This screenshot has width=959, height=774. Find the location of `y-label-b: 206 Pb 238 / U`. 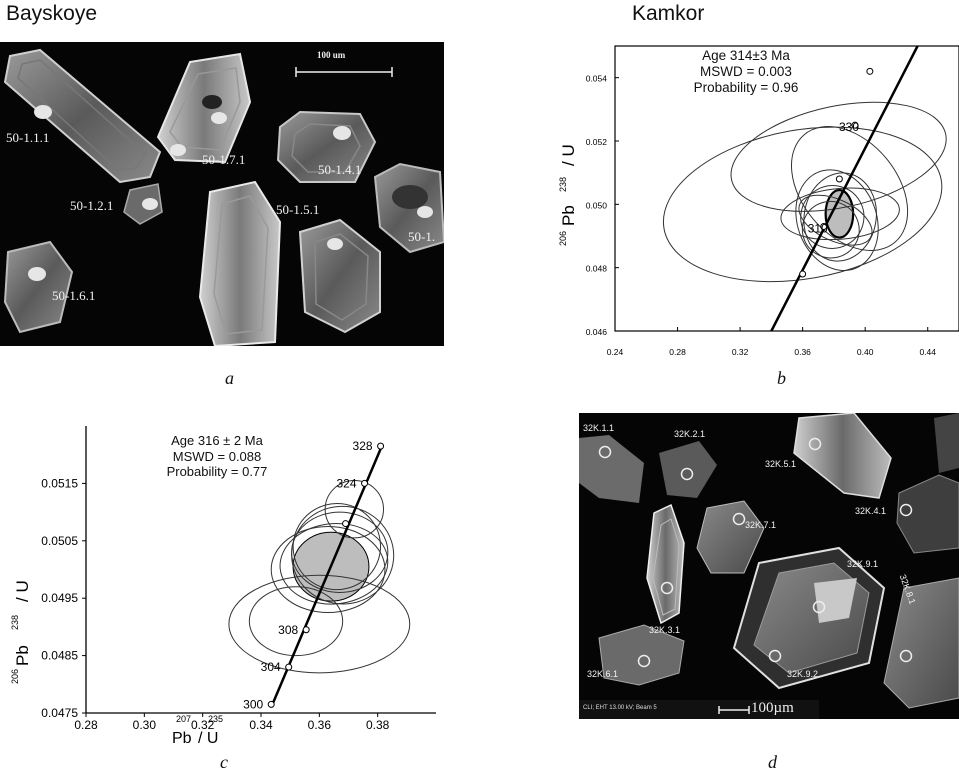

y-label-b: 206 Pb 238 / U is located at coordinates (568, 195).